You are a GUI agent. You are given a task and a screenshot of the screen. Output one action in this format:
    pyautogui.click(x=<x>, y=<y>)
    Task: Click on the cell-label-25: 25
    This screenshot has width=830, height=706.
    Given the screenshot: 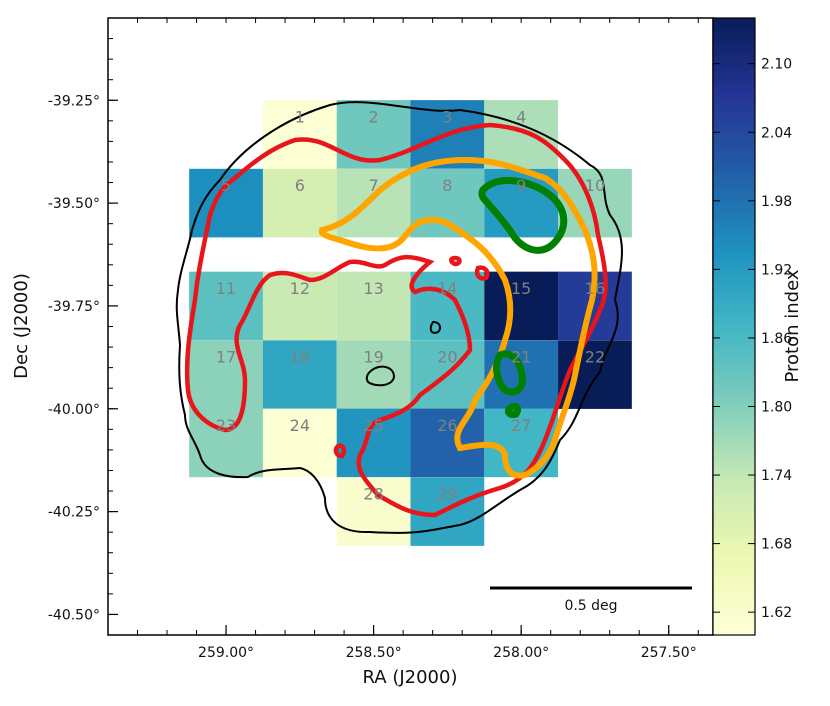 What is the action you would take?
    pyautogui.click(x=373, y=425)
    